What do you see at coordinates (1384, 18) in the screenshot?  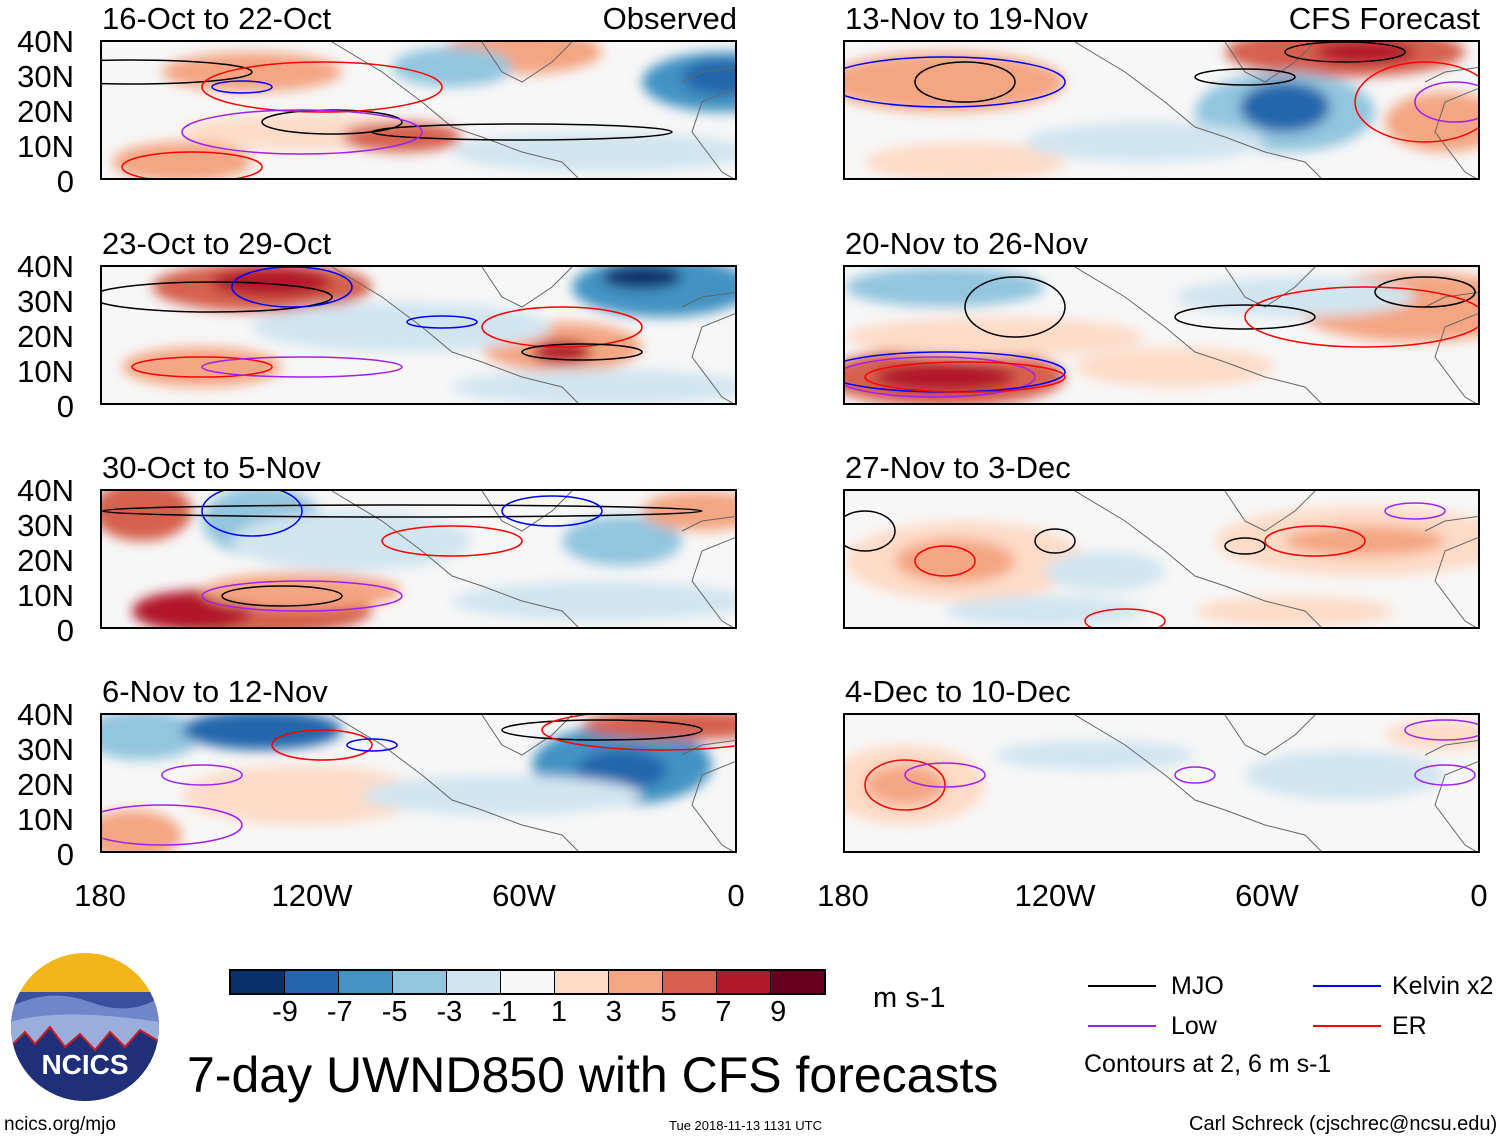 I see `panel-tag: CFS Forecast` at bounding box center [1384, 18].